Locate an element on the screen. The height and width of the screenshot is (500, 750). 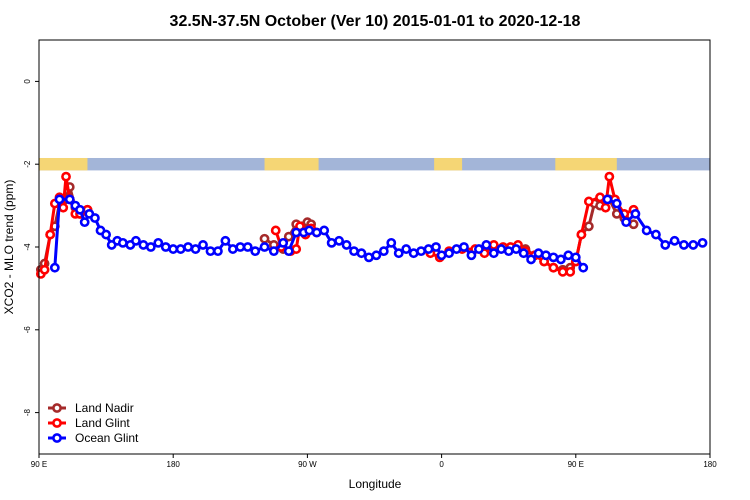
ocean-strip is located at coordinates (374, 164).